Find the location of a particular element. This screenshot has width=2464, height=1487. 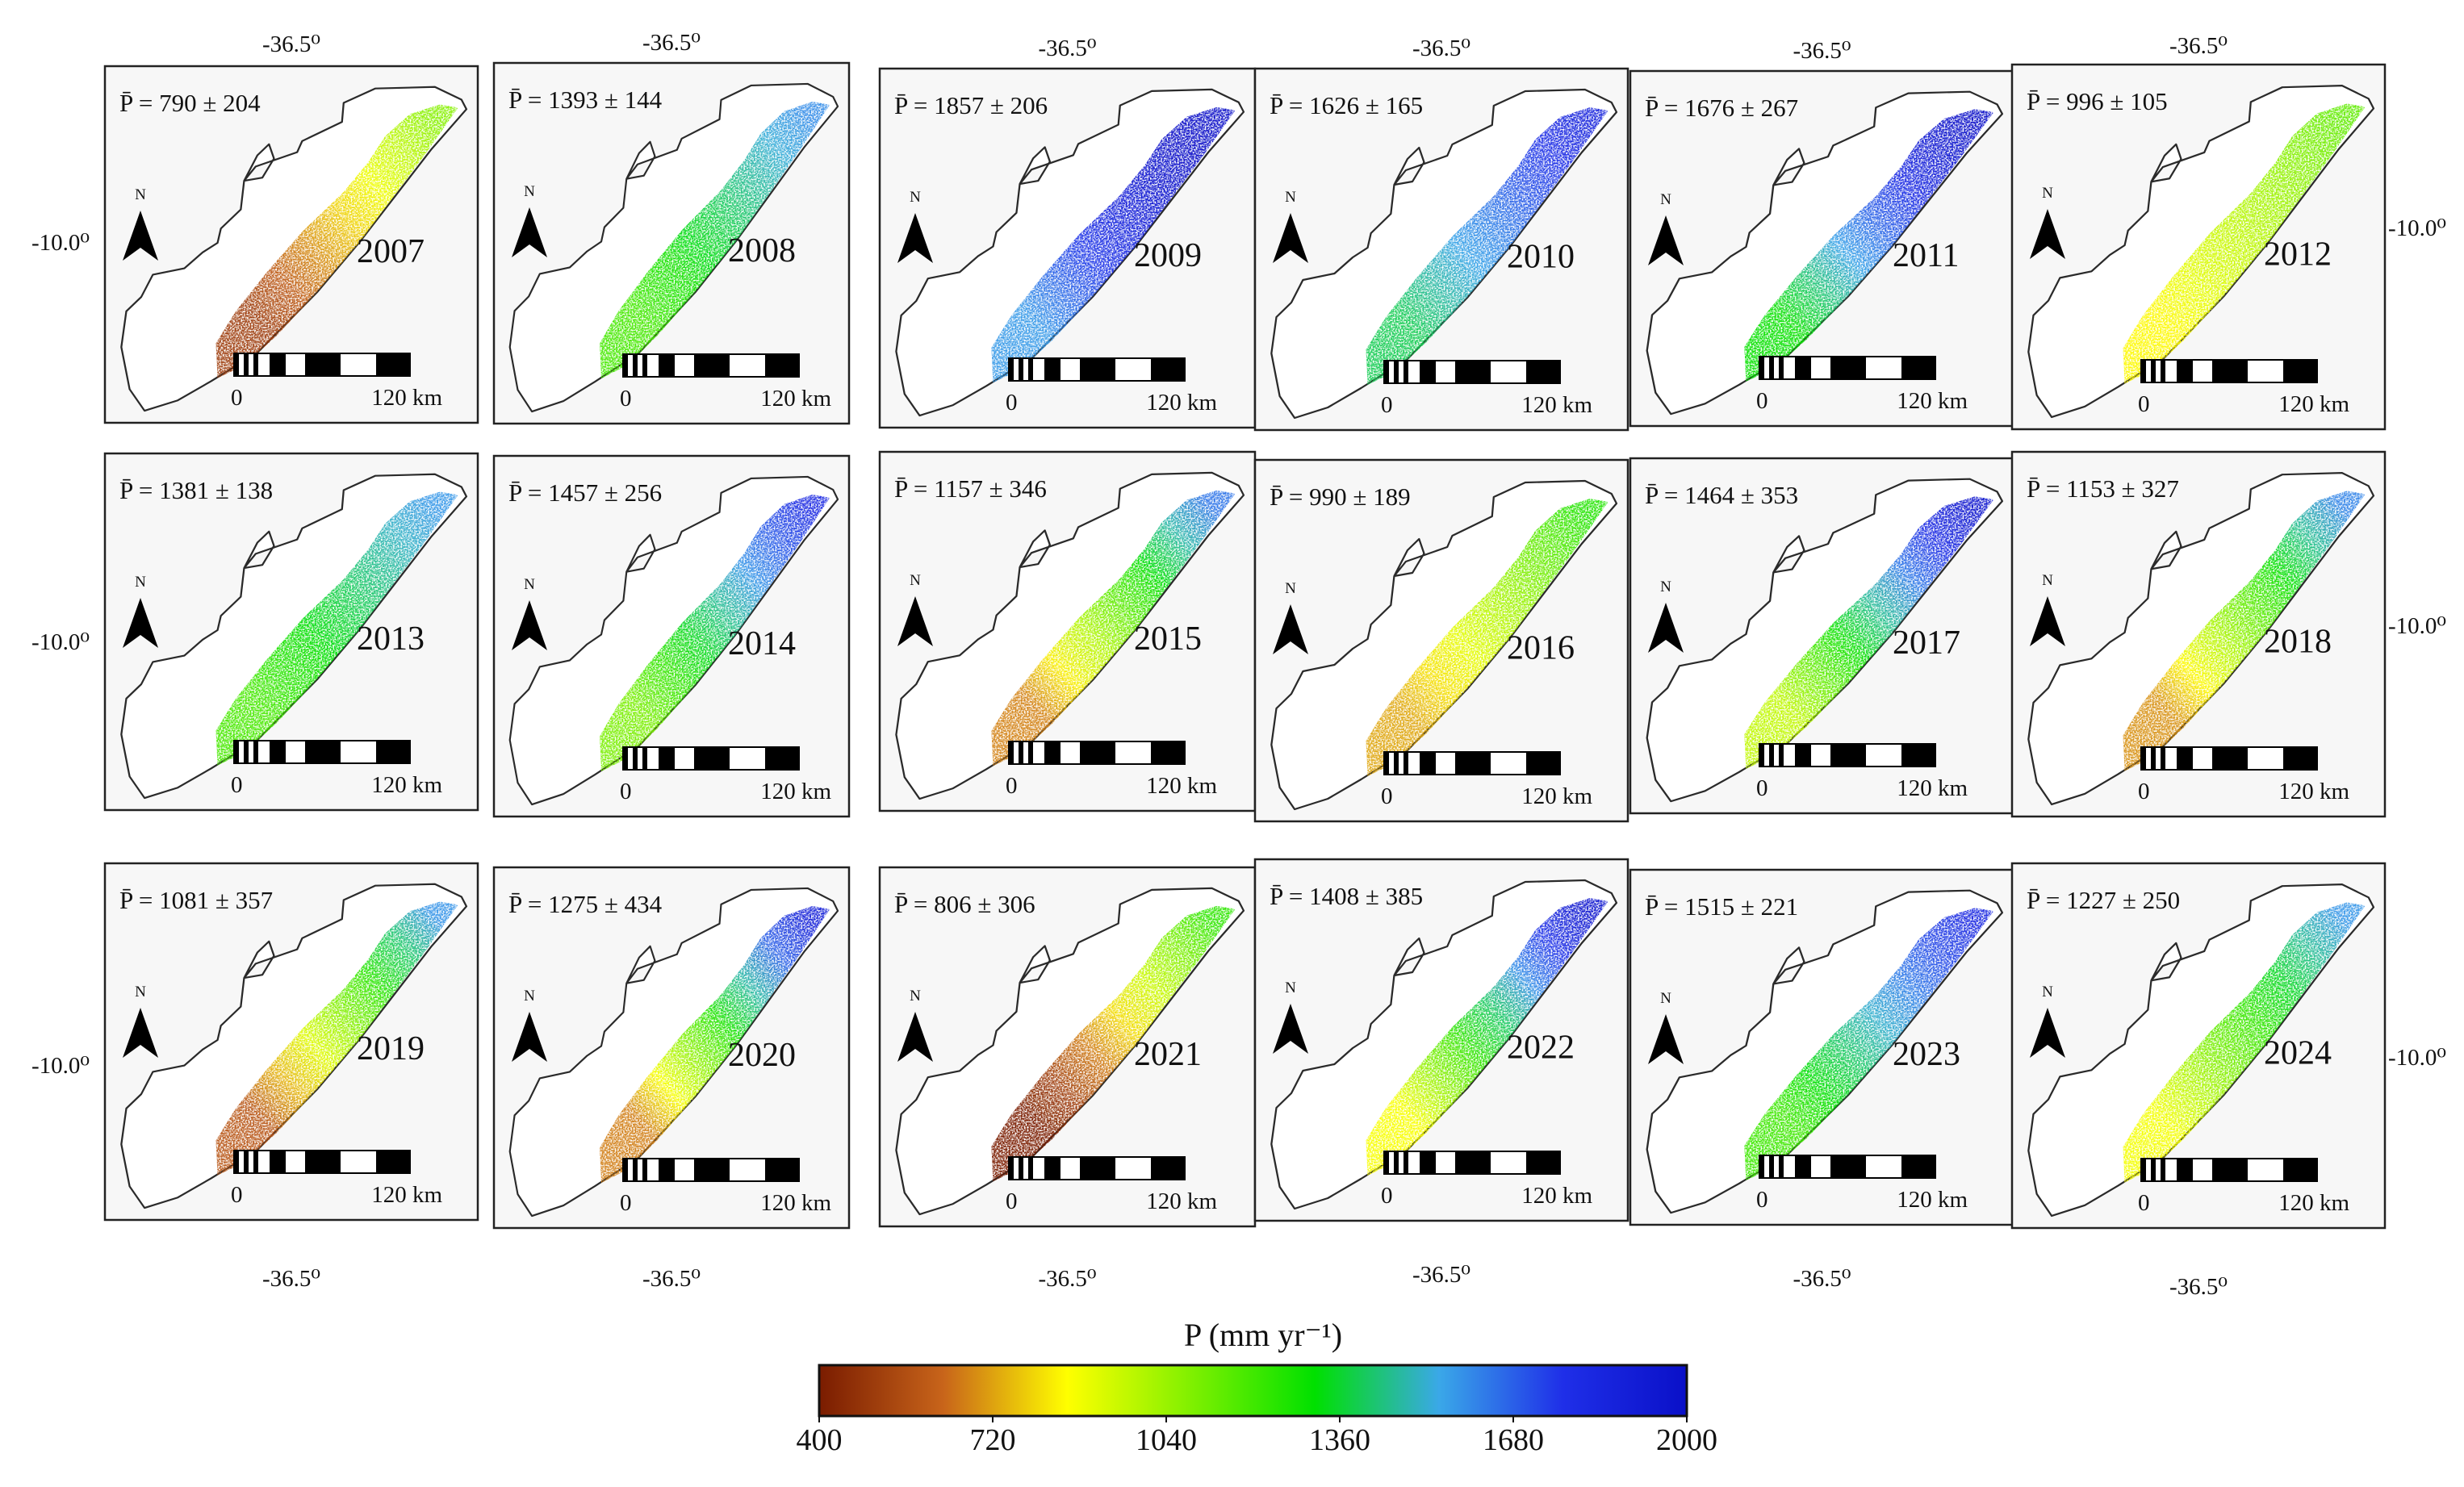

map-panel-2020: P̄ = 1275 ± 434 N 2020 0 120 km is located at coordinates (671, 1048).